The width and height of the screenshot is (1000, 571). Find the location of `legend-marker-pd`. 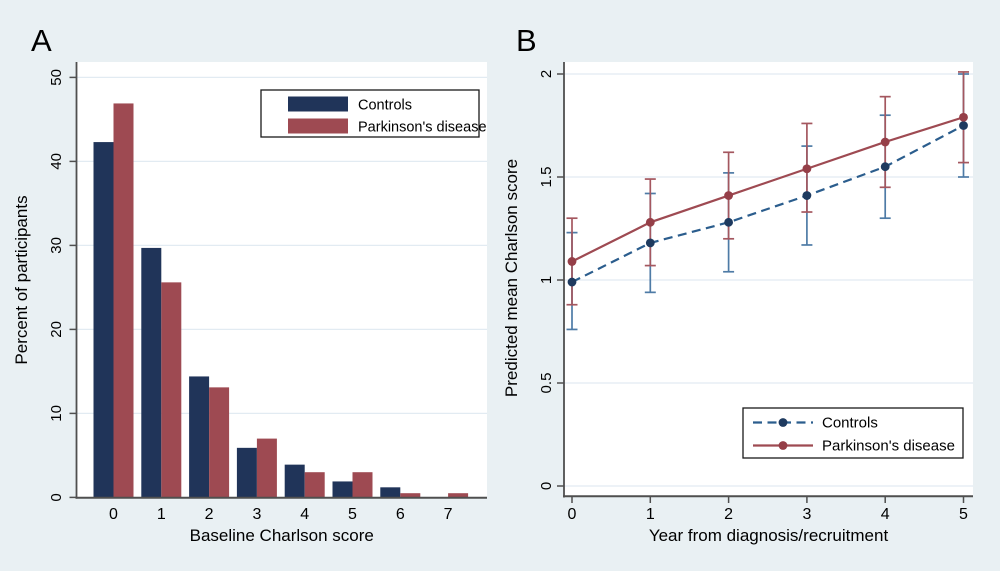

legend-marker-pd is located at coordinates (783, 445).